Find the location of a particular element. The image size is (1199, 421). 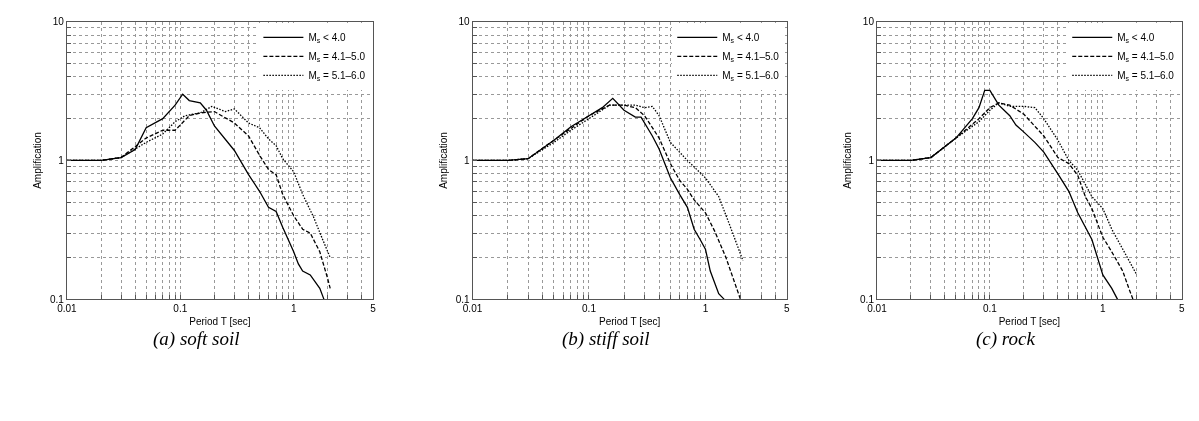

text: (c) rock is located at coordinates (1006, 339).